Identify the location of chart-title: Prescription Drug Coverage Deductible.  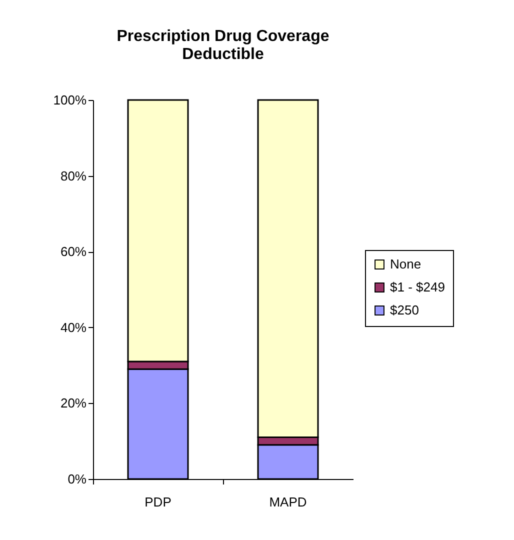
(223, 45).